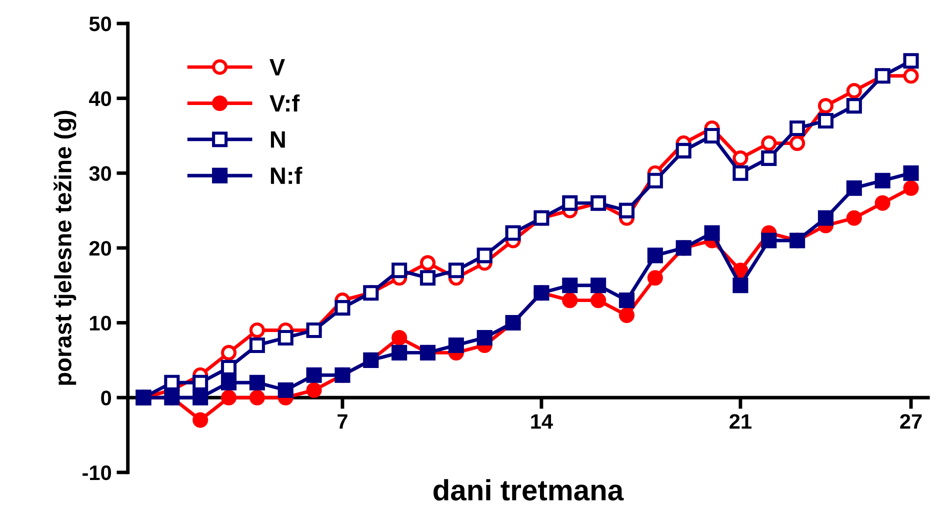 This screenshot has height=522, width=947. I want to click on x-tick-label: 14, so click(542, 421).